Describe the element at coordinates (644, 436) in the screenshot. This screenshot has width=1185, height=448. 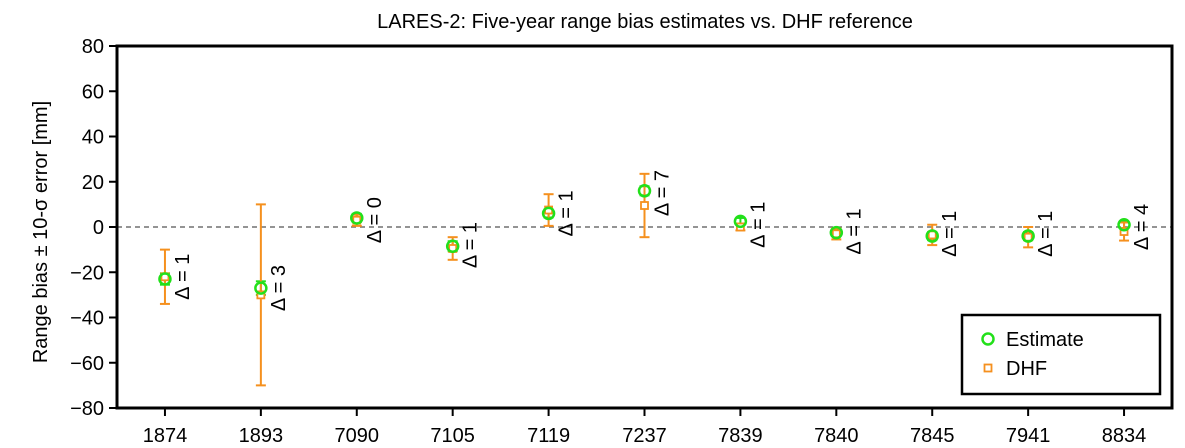
I see `x-tick-label: 7237` at that location.